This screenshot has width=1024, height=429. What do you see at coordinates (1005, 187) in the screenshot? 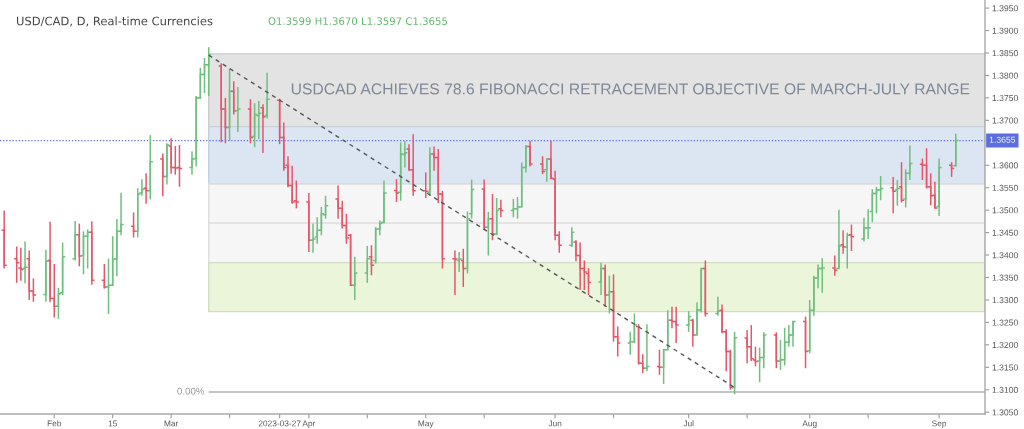
I see `y-tick-label: 1.3550` at bounding box center [1005, 187].